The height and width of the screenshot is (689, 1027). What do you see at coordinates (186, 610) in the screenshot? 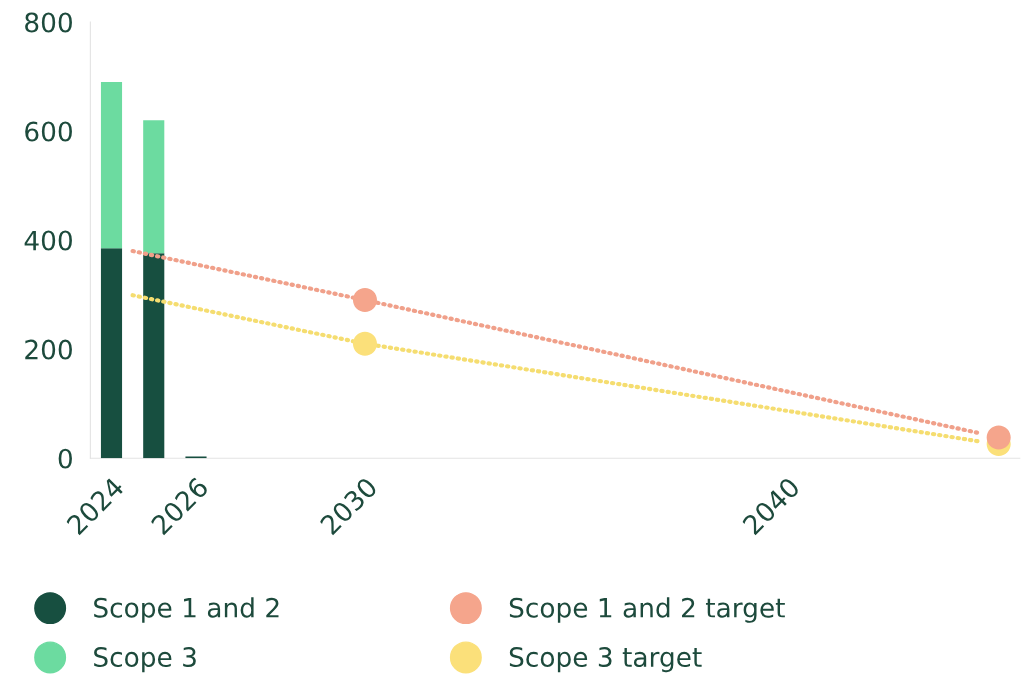
I see `legend-label: Scope 1 and 2` at bounding box center [186, 610].